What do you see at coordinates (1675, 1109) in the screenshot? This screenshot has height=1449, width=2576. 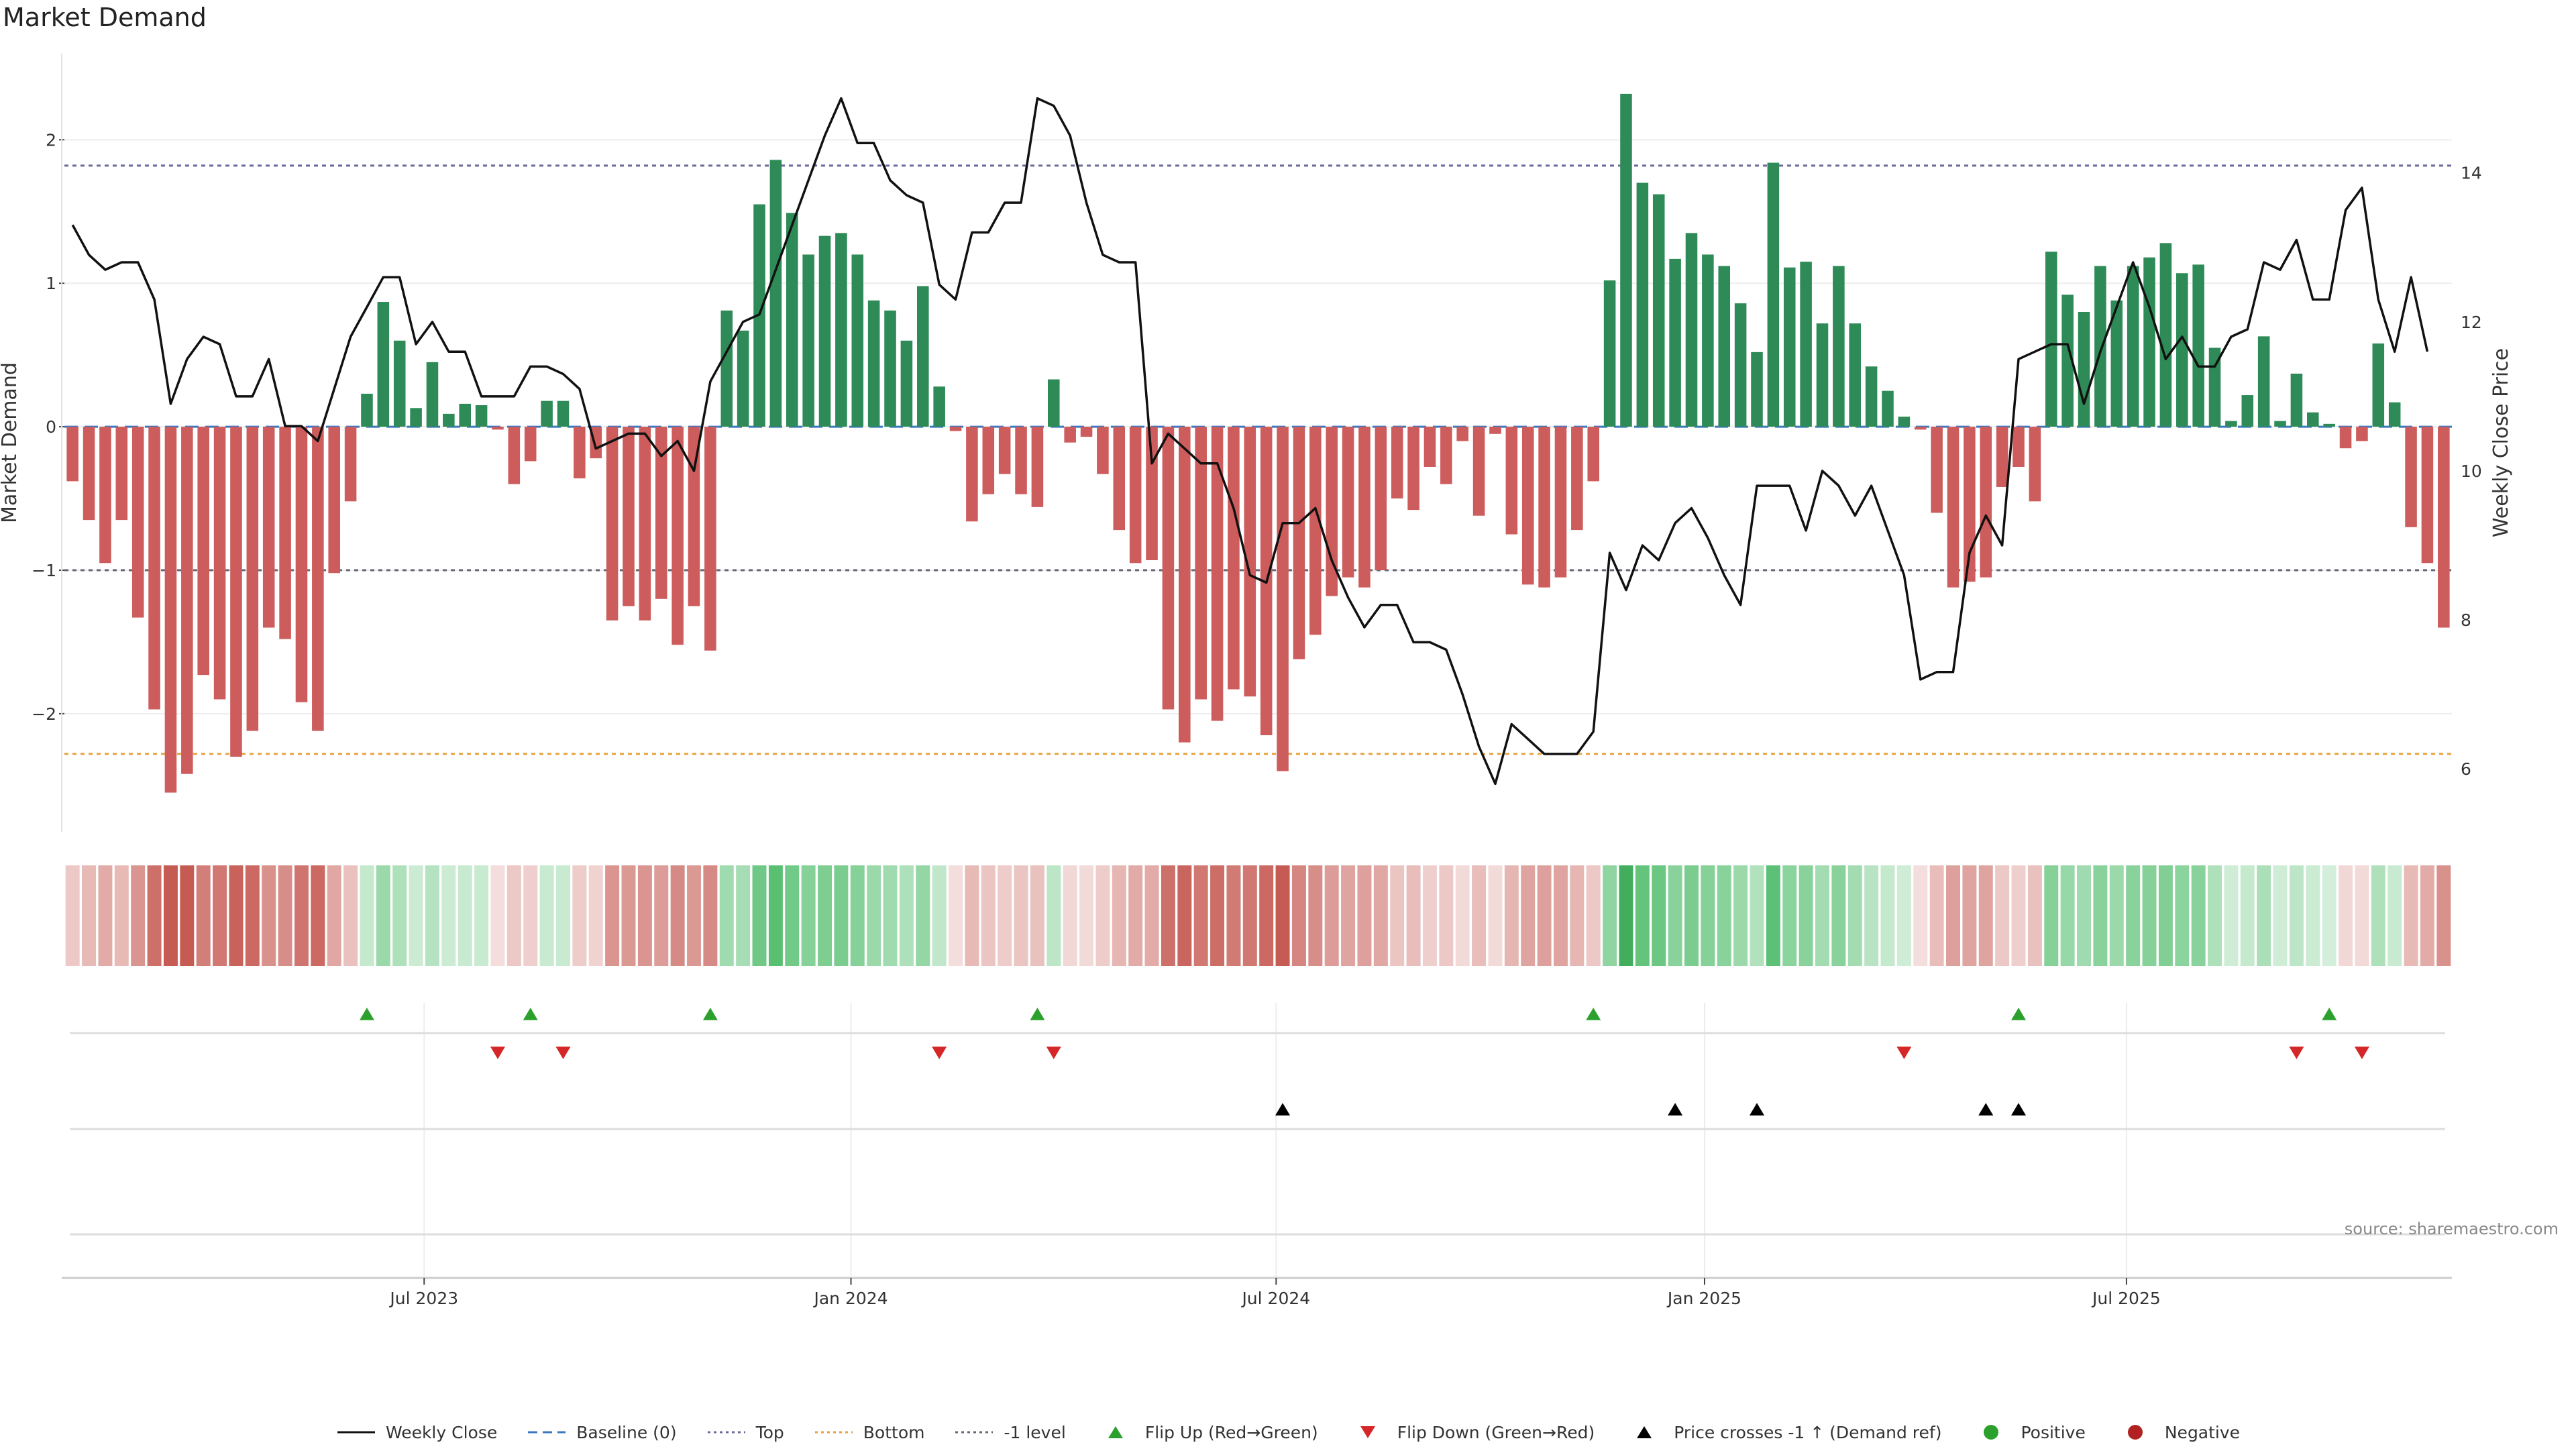 I see `price-cross-marker` at bounding box center [1675, 1109].